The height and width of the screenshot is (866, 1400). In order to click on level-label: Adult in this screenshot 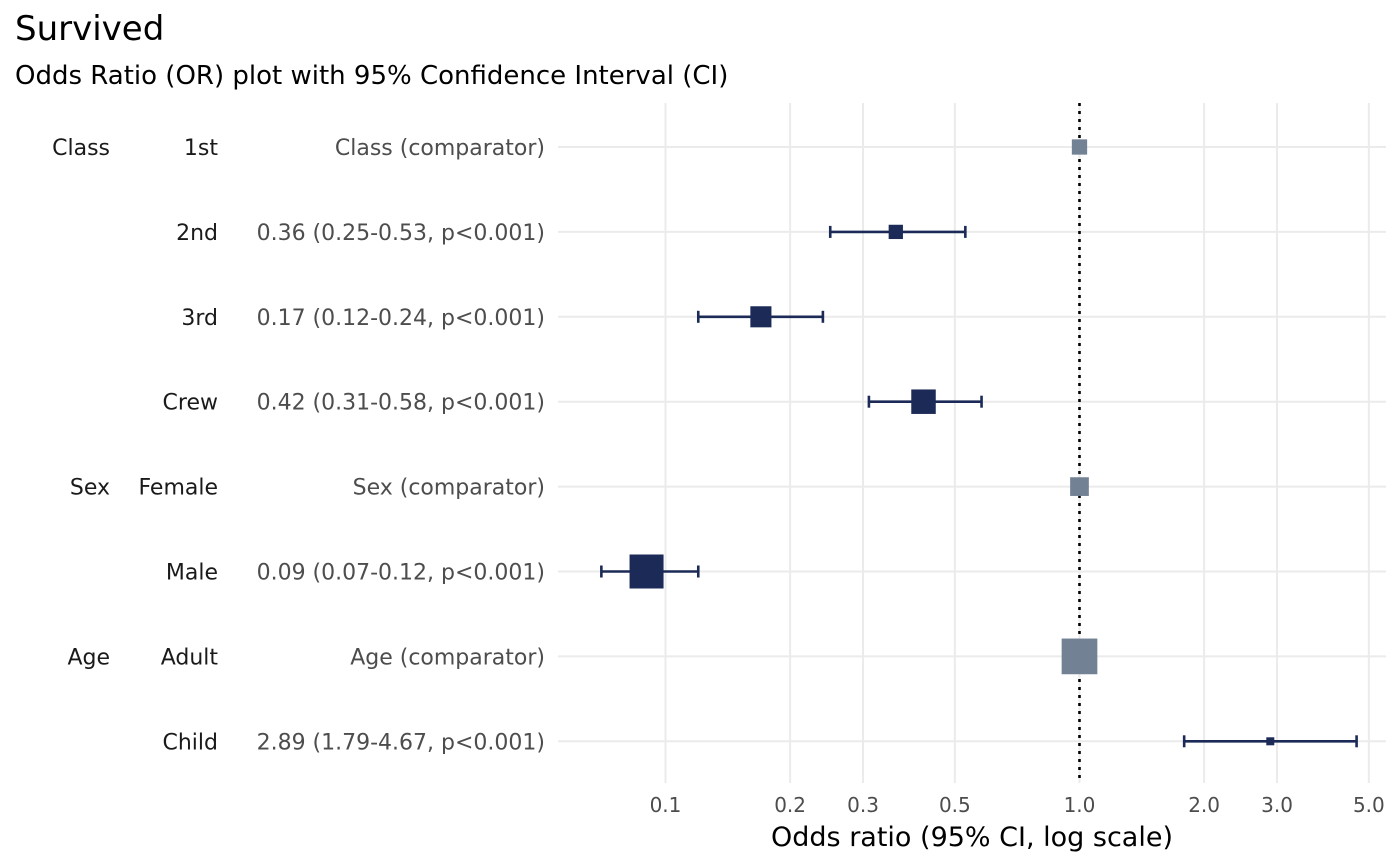, I will do `click(190, 657)`.